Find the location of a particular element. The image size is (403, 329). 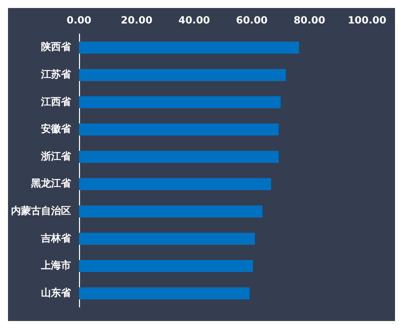

y-tick-label: 黑龙江省 is located at coordinates (51, 184).